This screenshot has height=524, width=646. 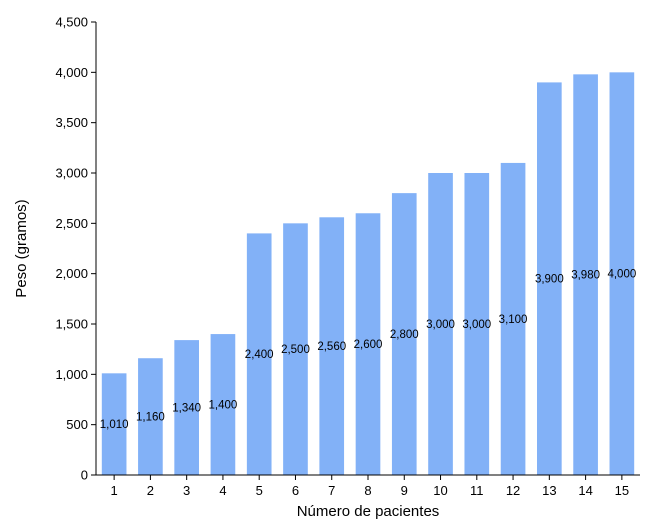 I want to click on x-tick-label: 9, so click(x=404, y=490).